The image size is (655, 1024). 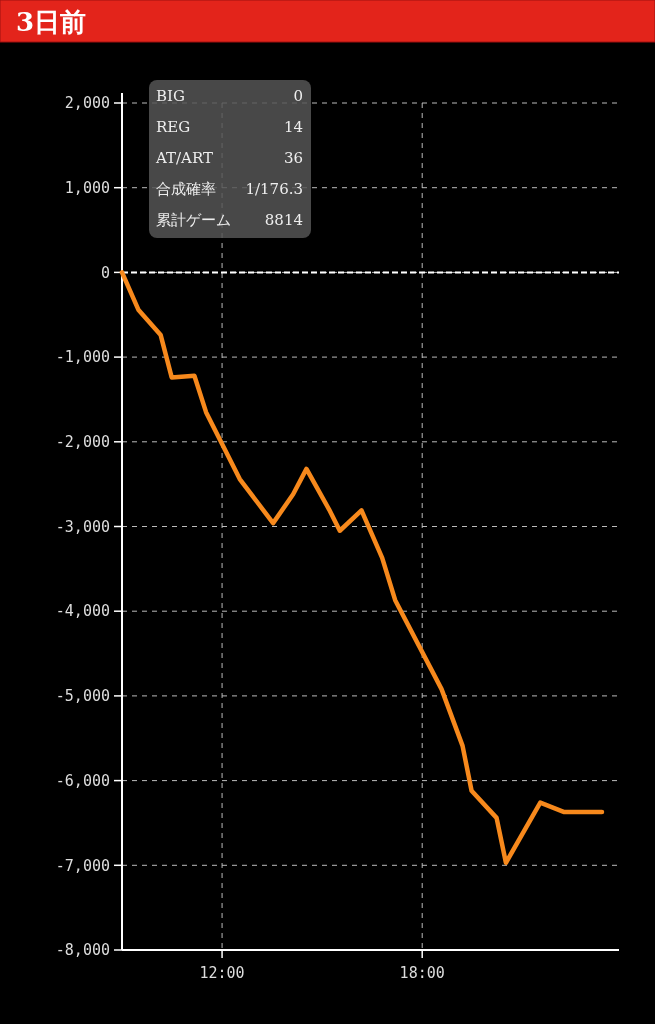 What do you see at coordinates (51, 22) in the screenshot?
I see `chart-title: 3日前` at bounding box center [51, 22].